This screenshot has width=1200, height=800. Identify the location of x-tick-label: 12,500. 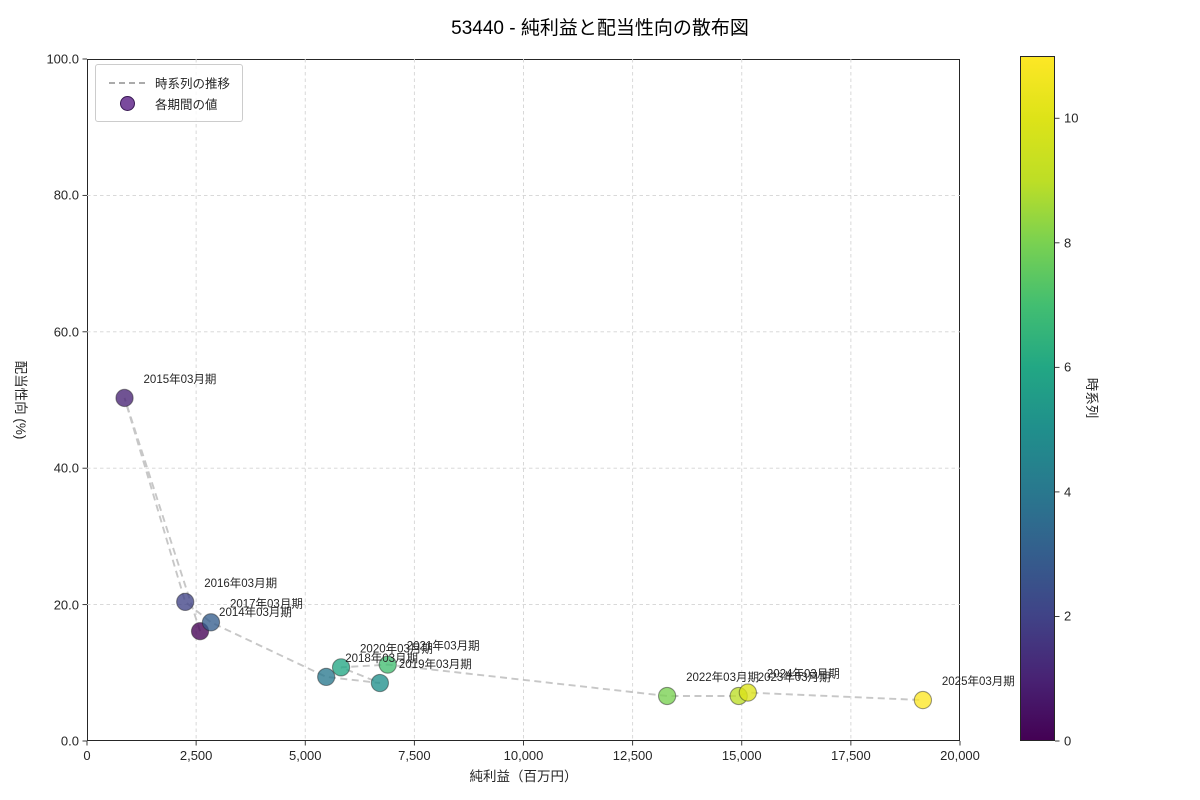
(632, 755).